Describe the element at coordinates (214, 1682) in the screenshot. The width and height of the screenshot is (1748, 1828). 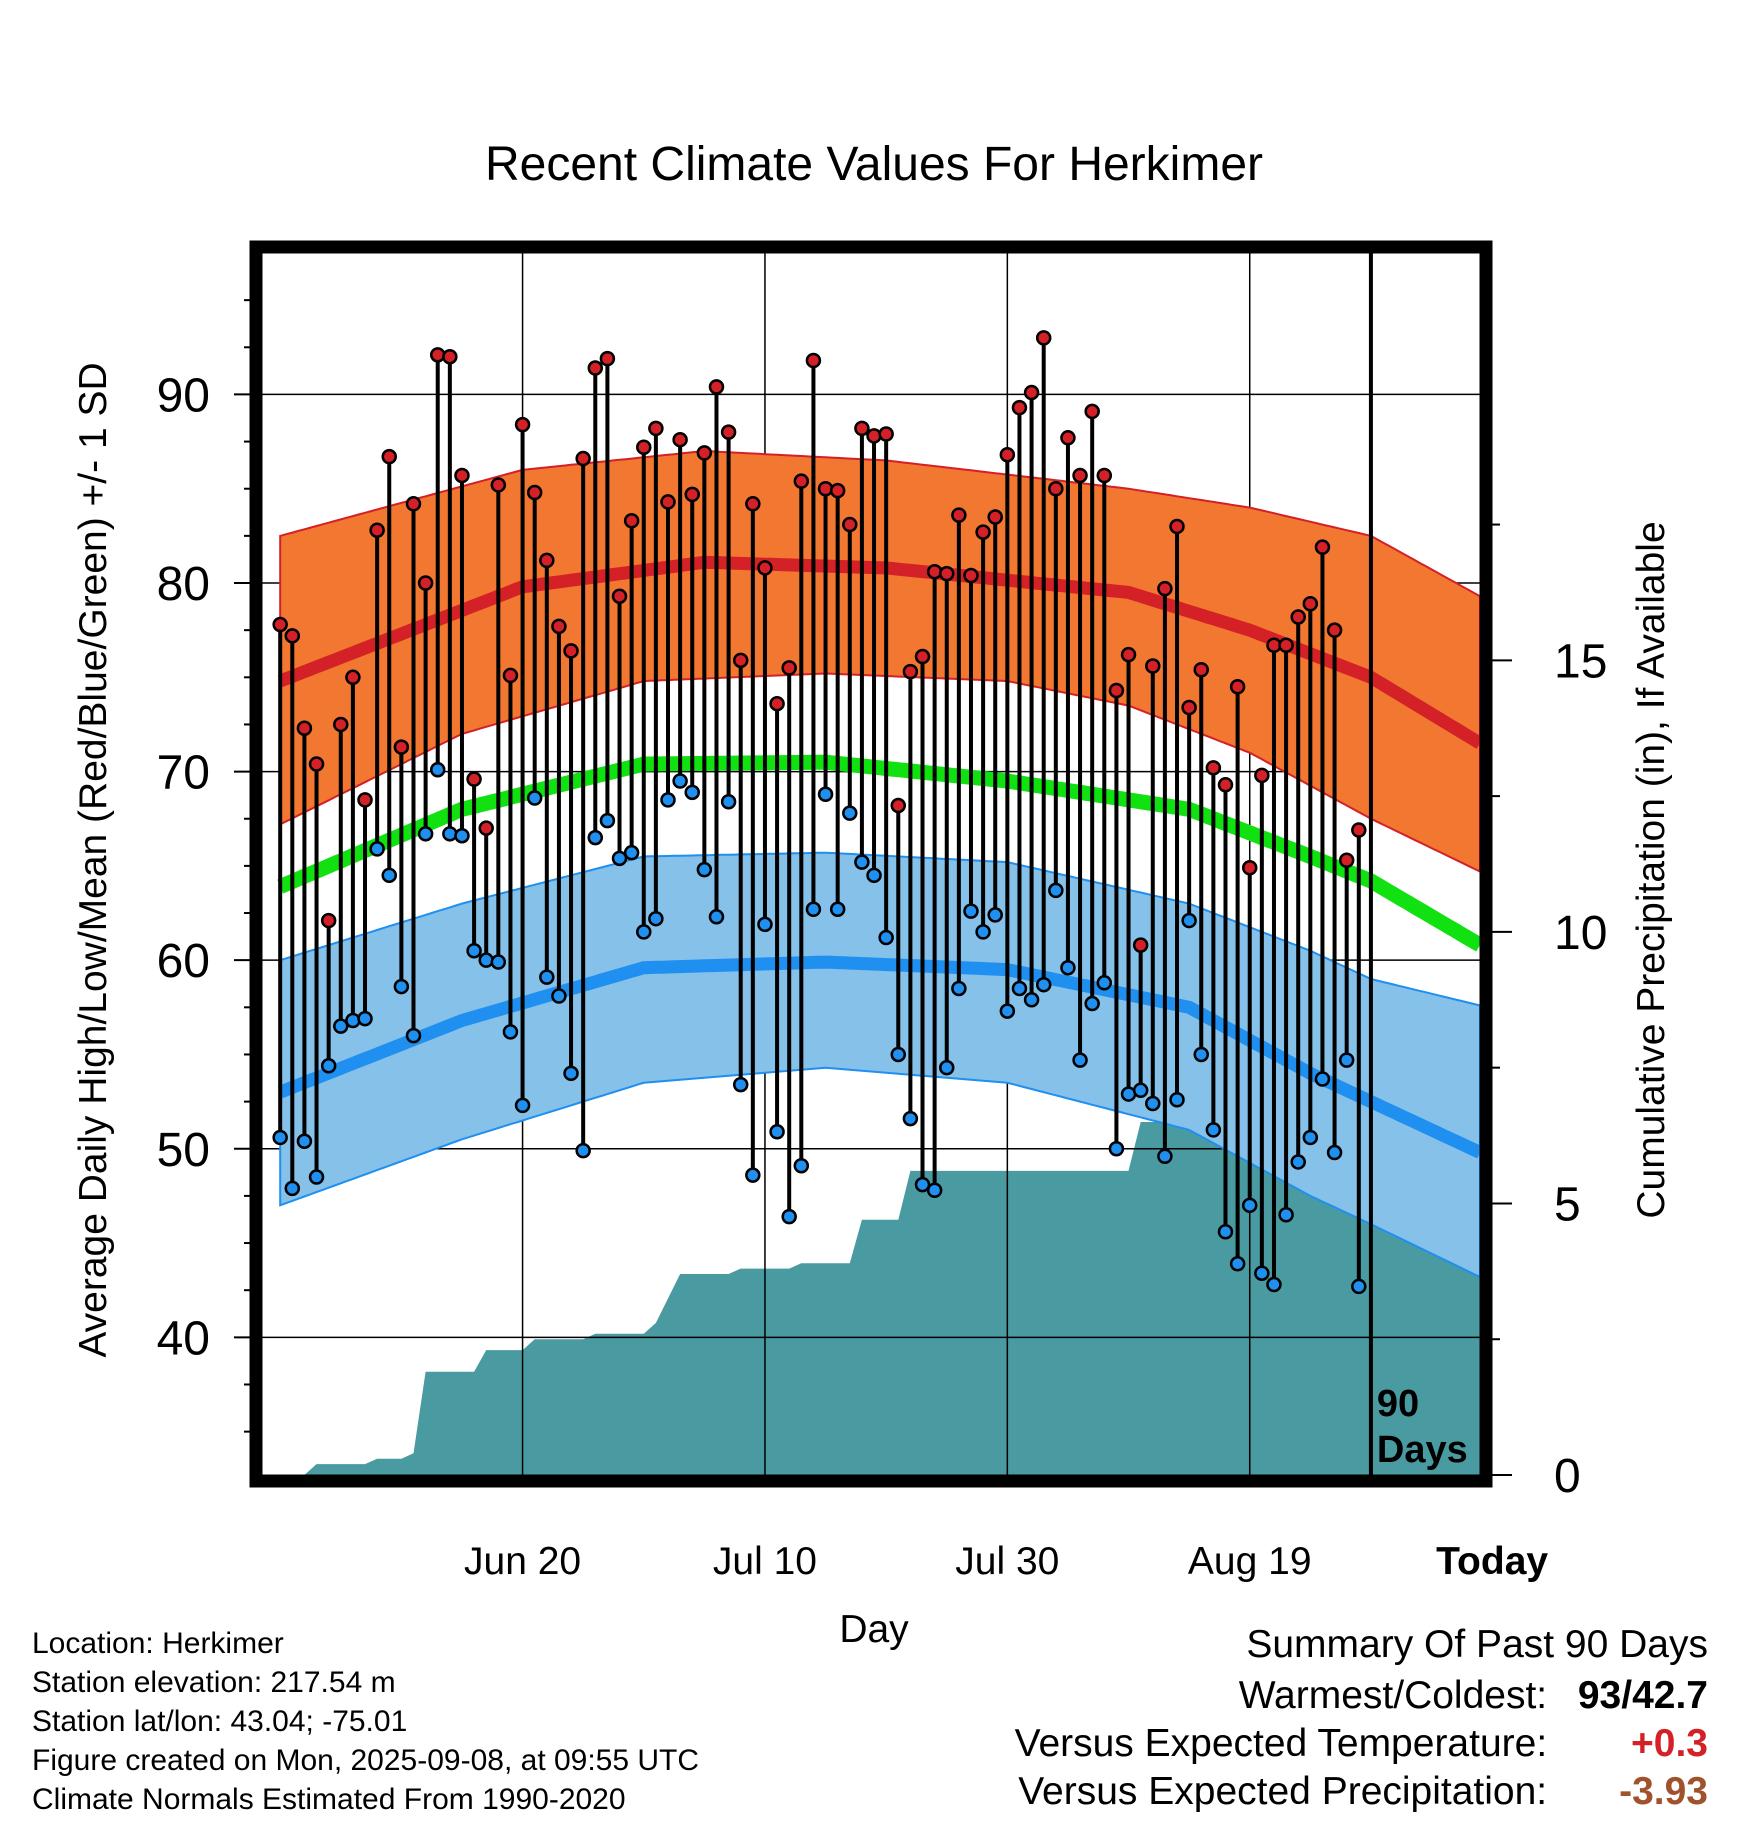
I see `elevation-text: Station elevation: 217.54 m` at that location.